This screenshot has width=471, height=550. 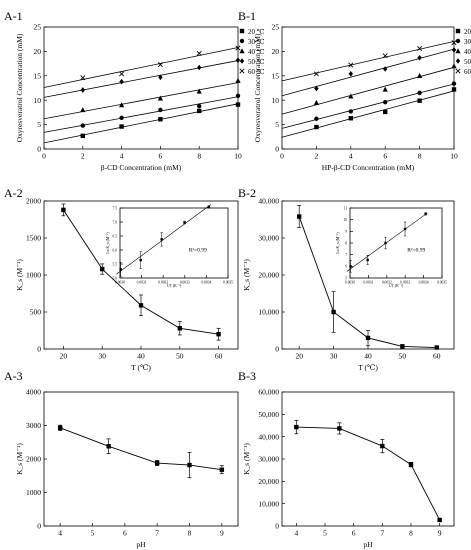 I want to click on inset-y-tick-label: 5, so click(x=346, y=278).